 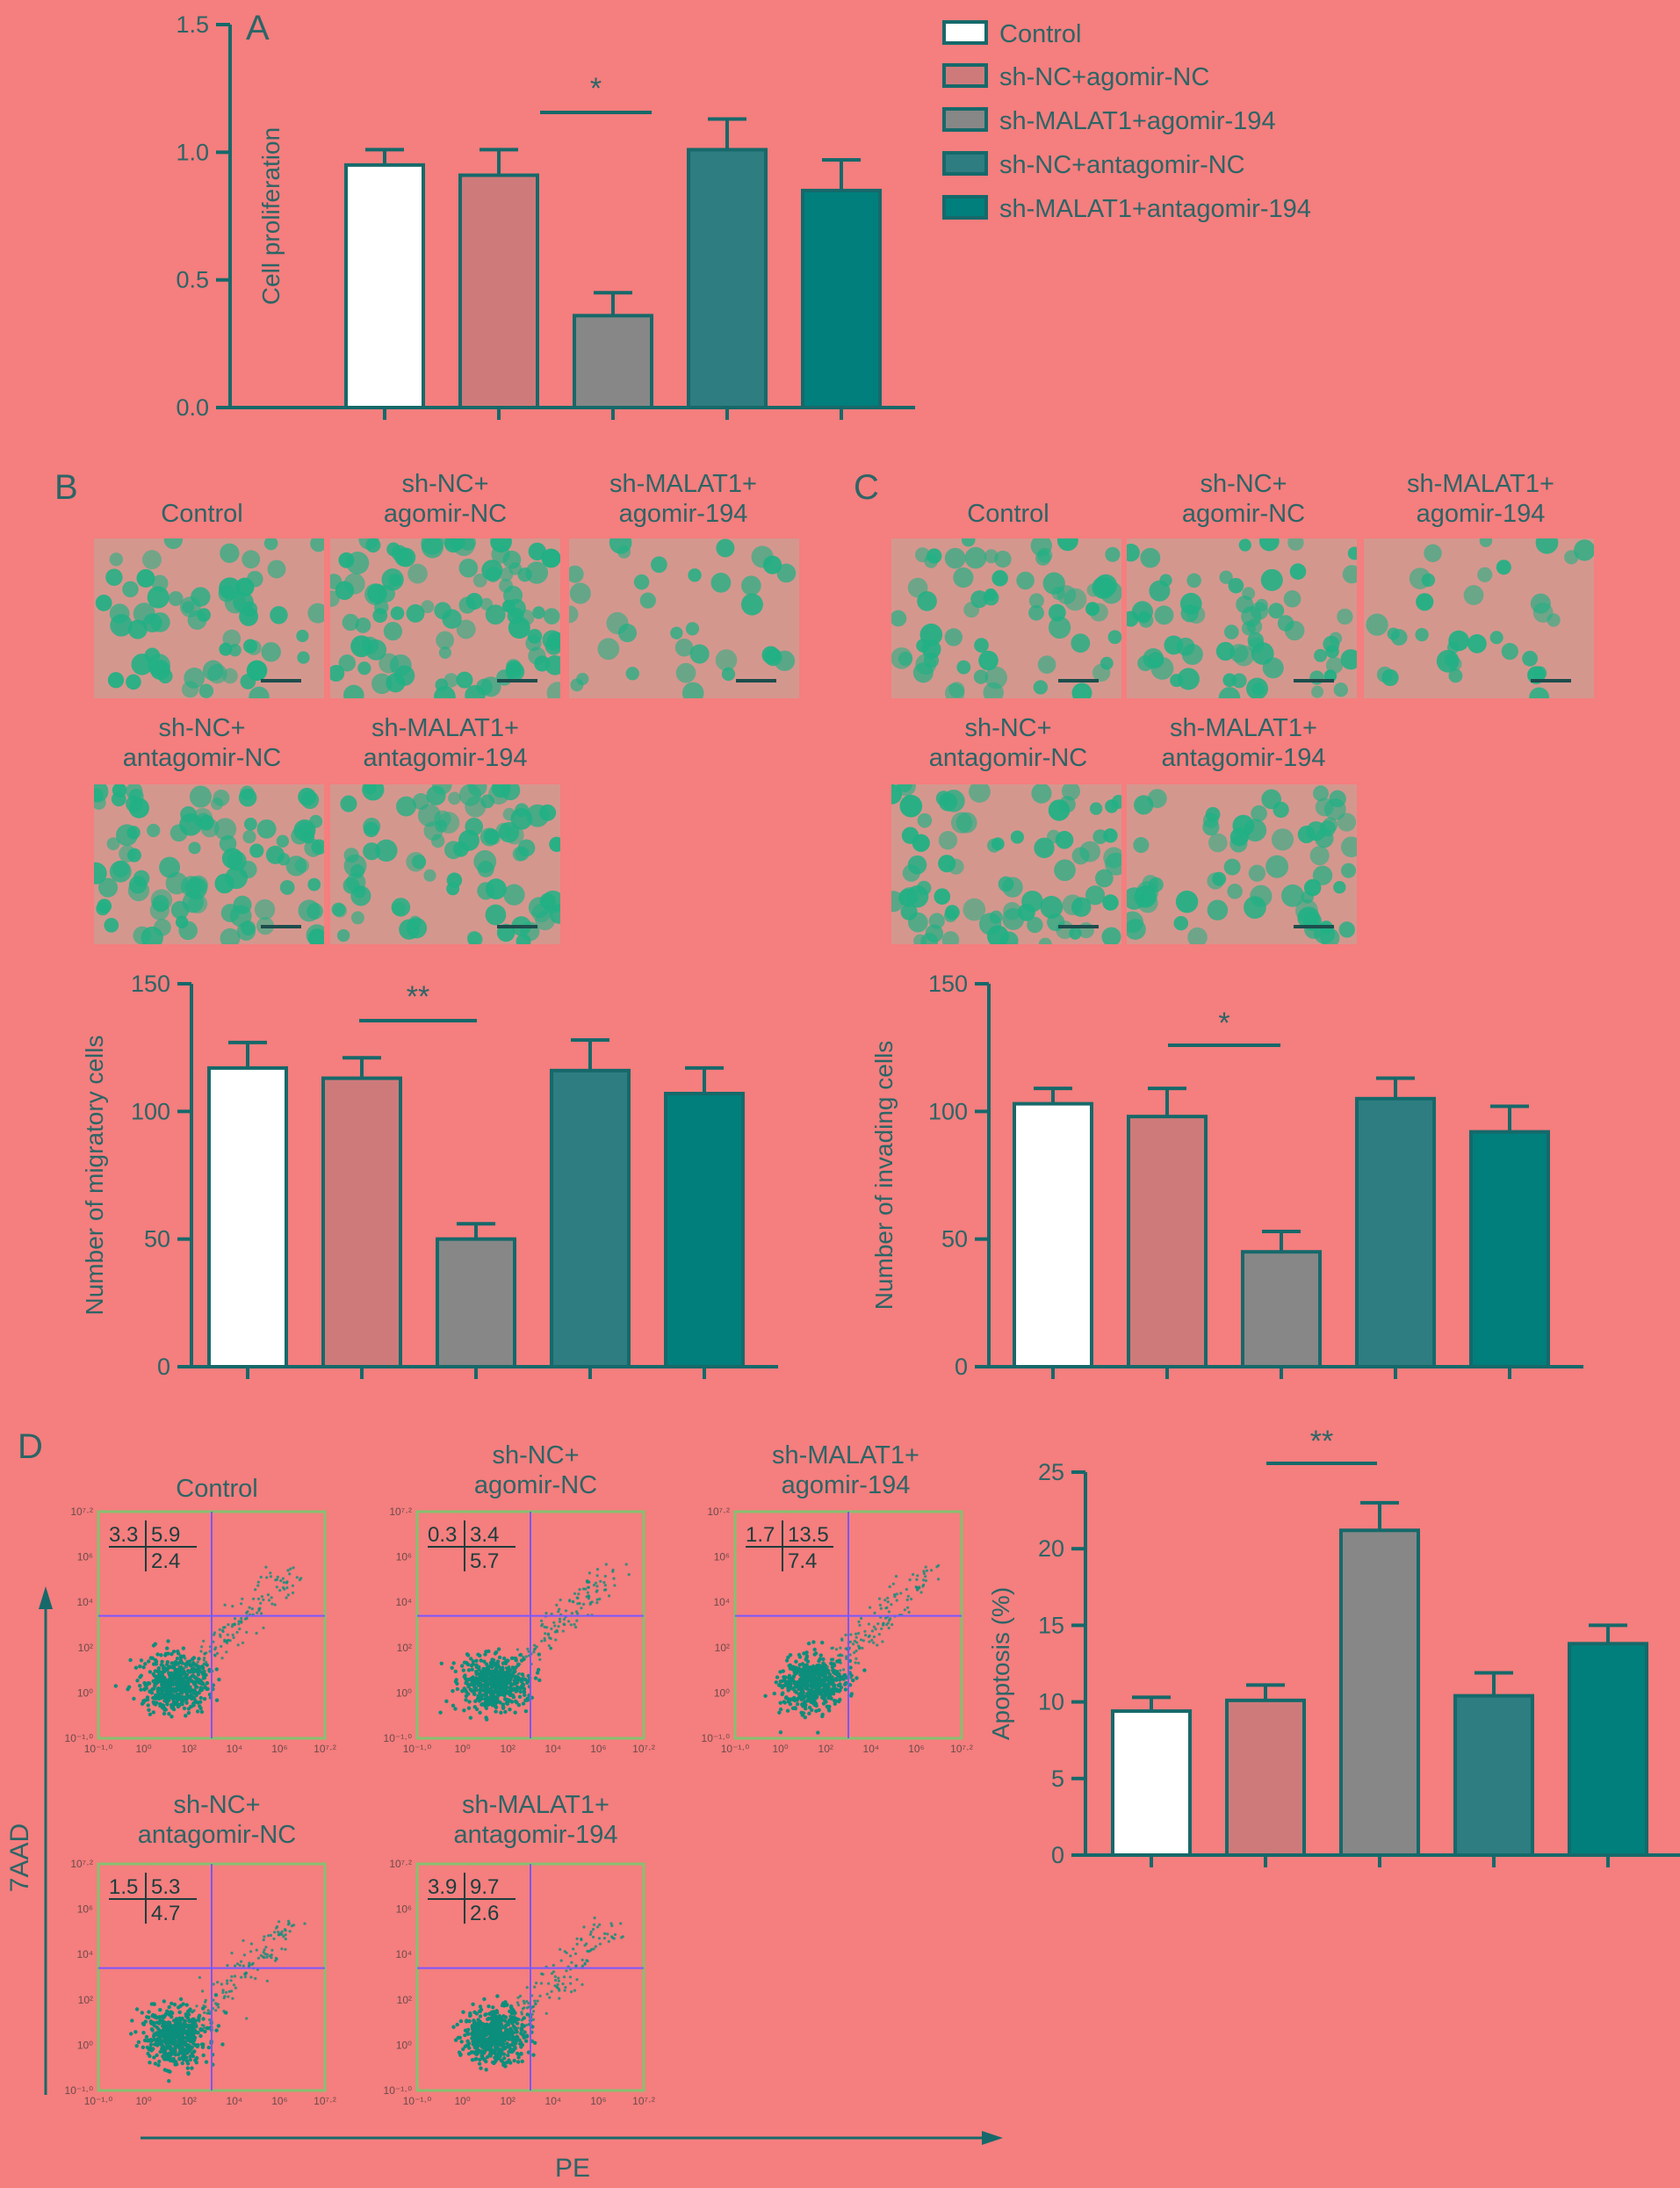 What do you see at coordinates (46, 1597) in the screenshot?
I see `flow-y-arrowhead` at bounding box center [46, 1597].